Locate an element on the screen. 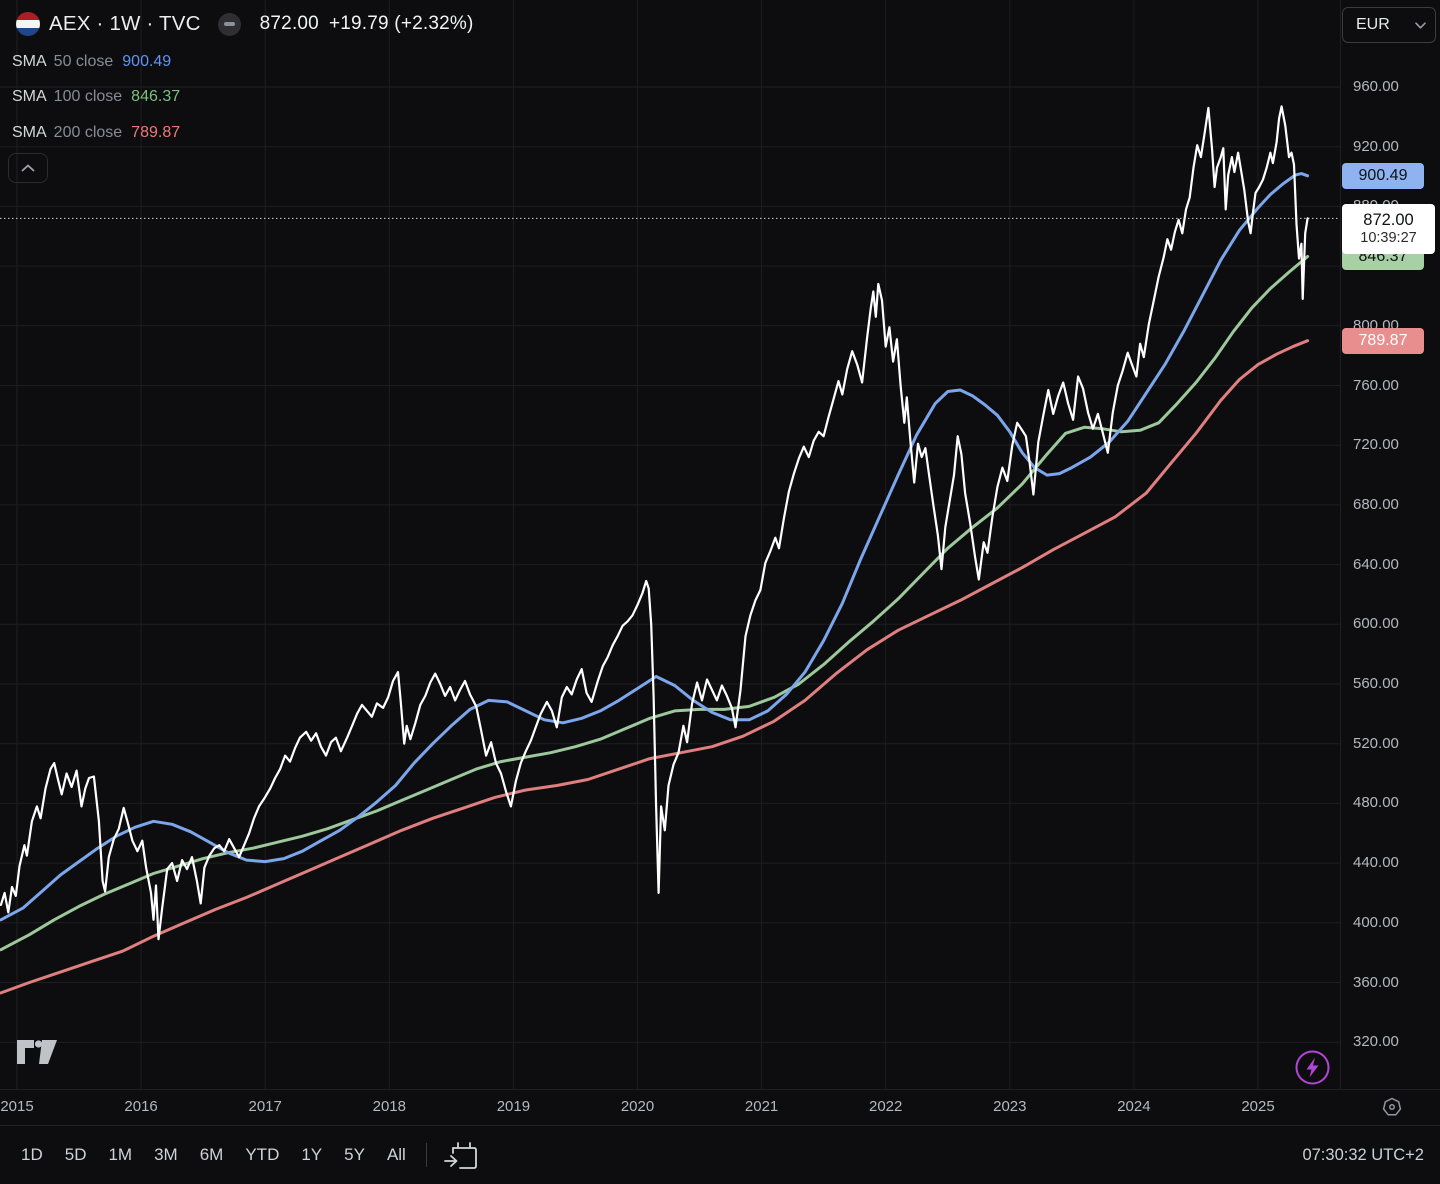  legend-indicator-params: 50 close is located at coordinates (83, 61).